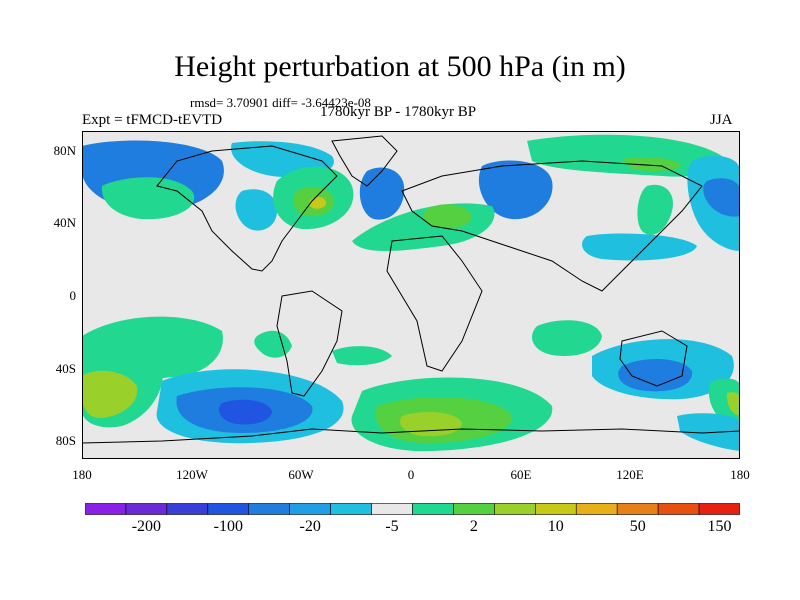  Describe the element at coordinates (411, 474) in the screenshot. I see `lon-tick-label: 0` at that location.